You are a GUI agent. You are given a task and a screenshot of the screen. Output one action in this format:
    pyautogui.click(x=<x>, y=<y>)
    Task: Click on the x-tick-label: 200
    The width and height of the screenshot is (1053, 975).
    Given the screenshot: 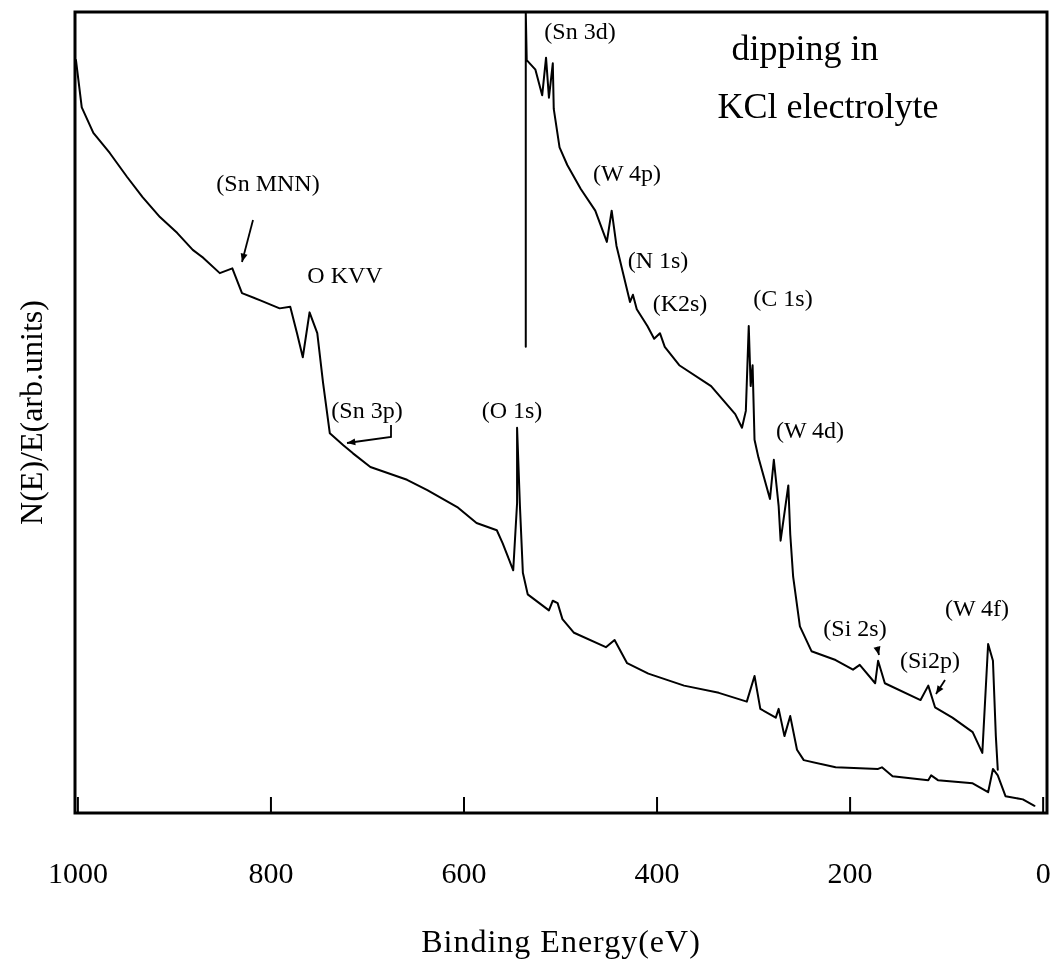 What is the action you would take?
    pyautogui.click(x=850, y=872)
    